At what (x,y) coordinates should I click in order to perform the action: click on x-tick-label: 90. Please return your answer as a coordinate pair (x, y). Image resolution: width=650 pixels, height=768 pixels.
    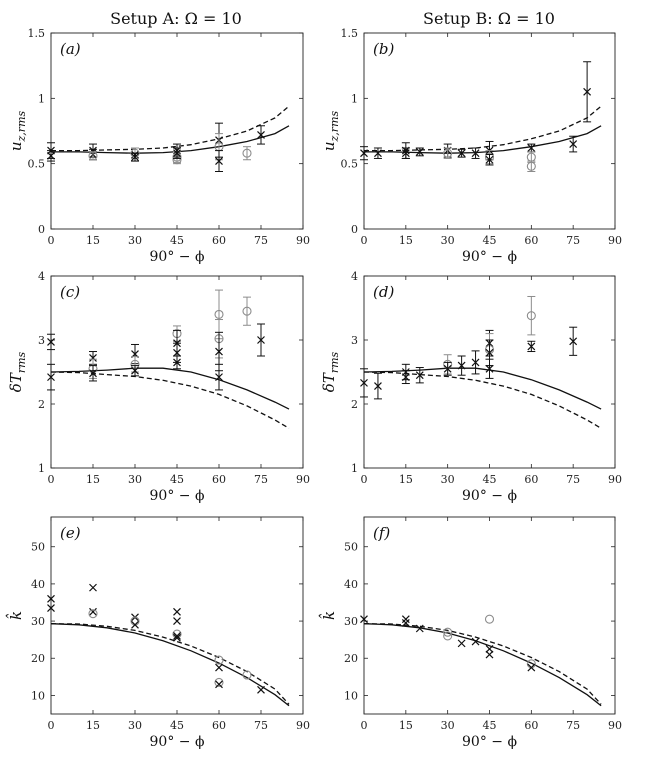
    Looking at the image, I should click on (615, 240).